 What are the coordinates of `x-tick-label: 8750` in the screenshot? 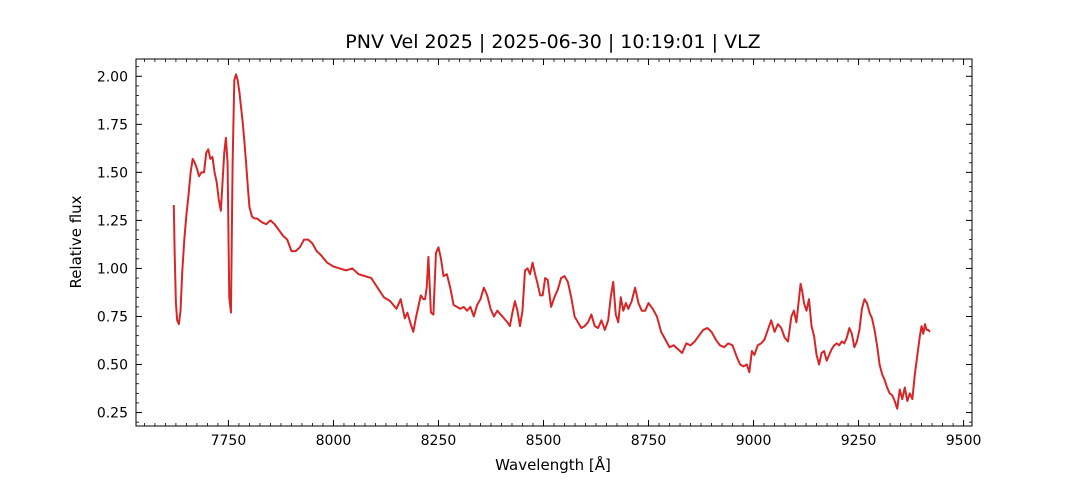 It's located at (649, 441).